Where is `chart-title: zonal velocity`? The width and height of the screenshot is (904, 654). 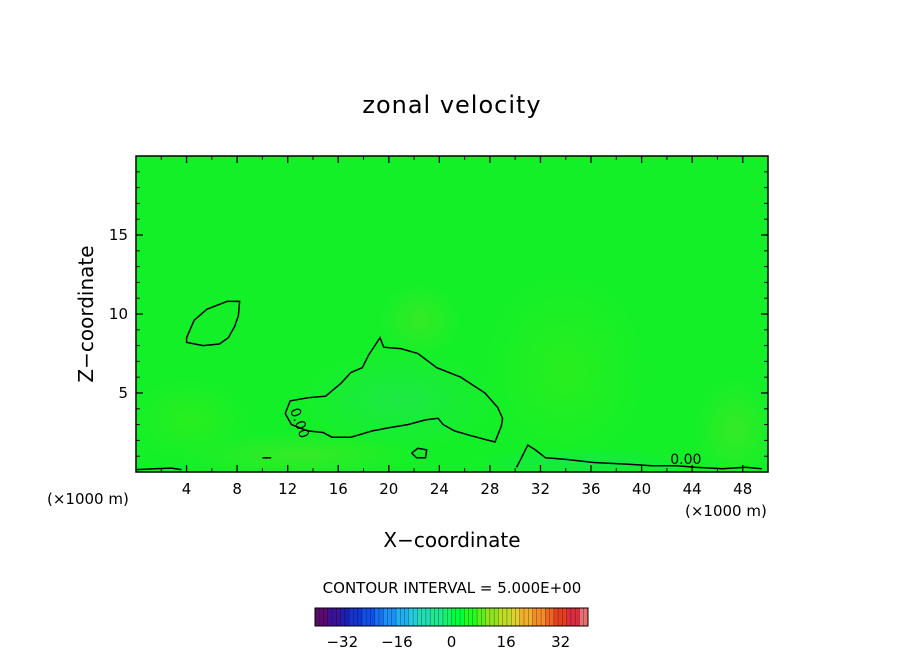 chart-title: zonal velocity is located at coordinates (451, 105).